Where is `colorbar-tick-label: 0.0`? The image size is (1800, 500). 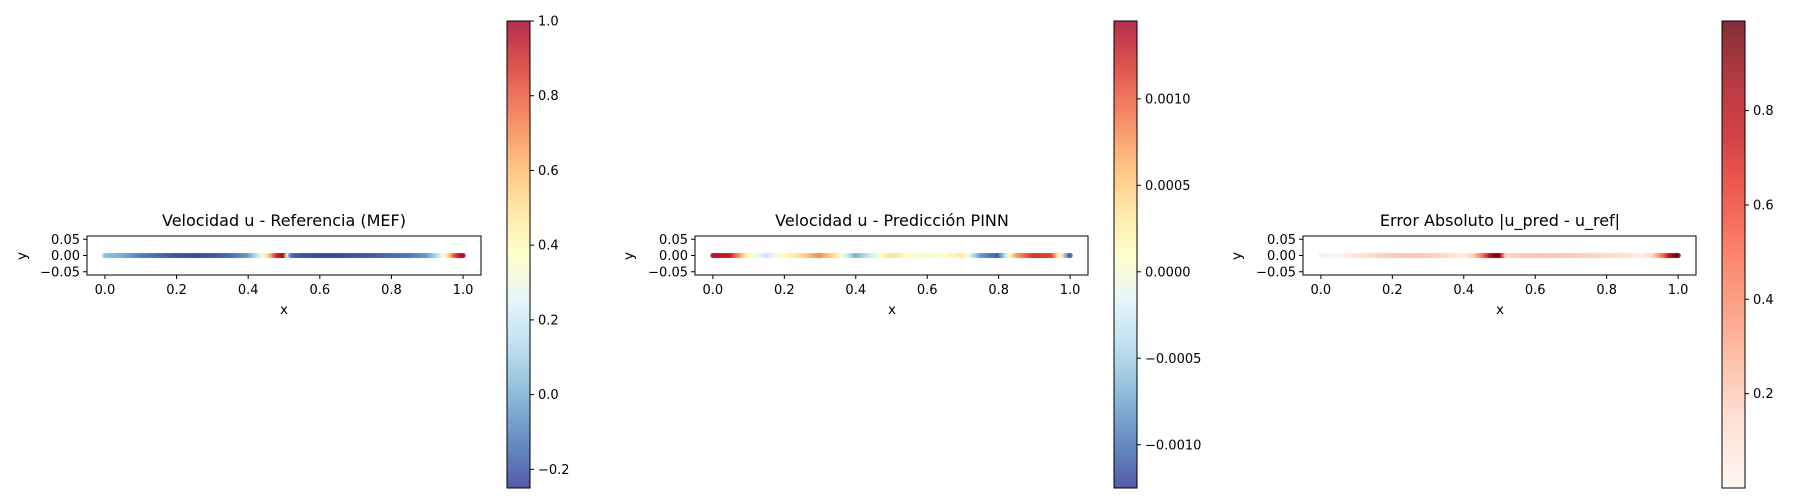
colorbar-tick-label: 0.0 is located at coordinates (548, 395).